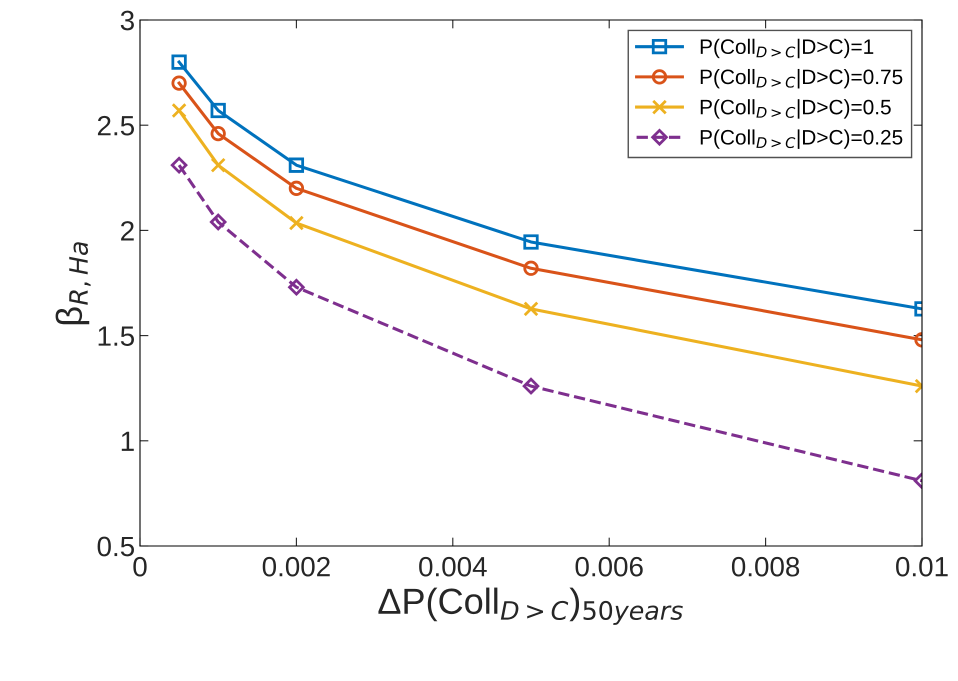  What do you see at coordinates (801, 139) in the screenshot?
I see `legend-label: P(Coll$_{D>C}$|D>C)=0.25` at bounding box center [801, 139].